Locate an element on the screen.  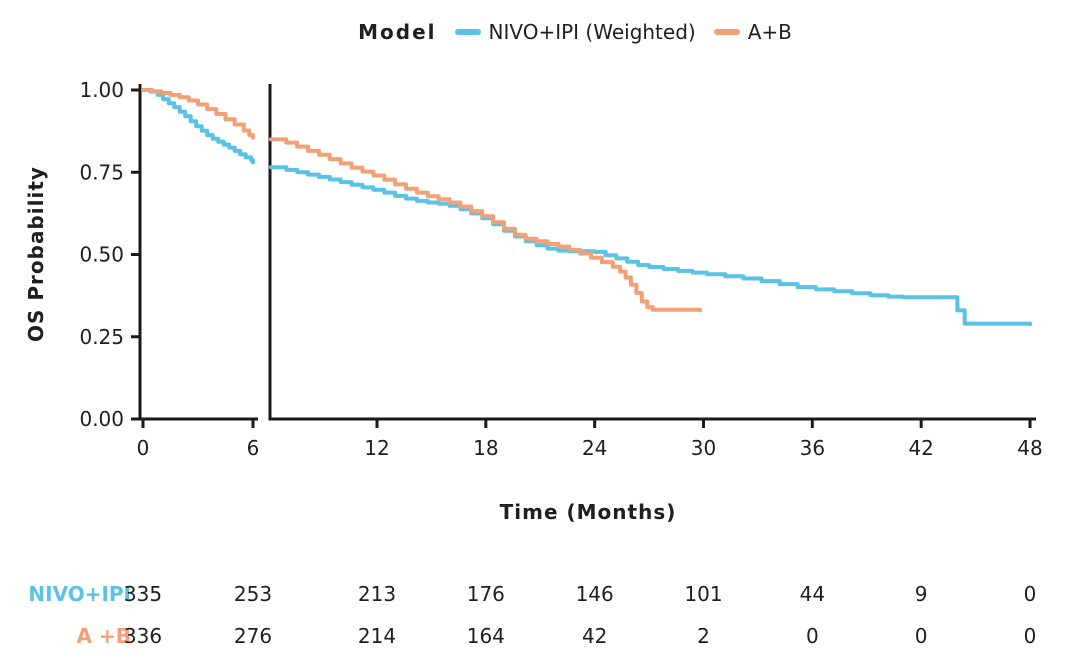
legend-title: Model is located at coordinates (397, 32).